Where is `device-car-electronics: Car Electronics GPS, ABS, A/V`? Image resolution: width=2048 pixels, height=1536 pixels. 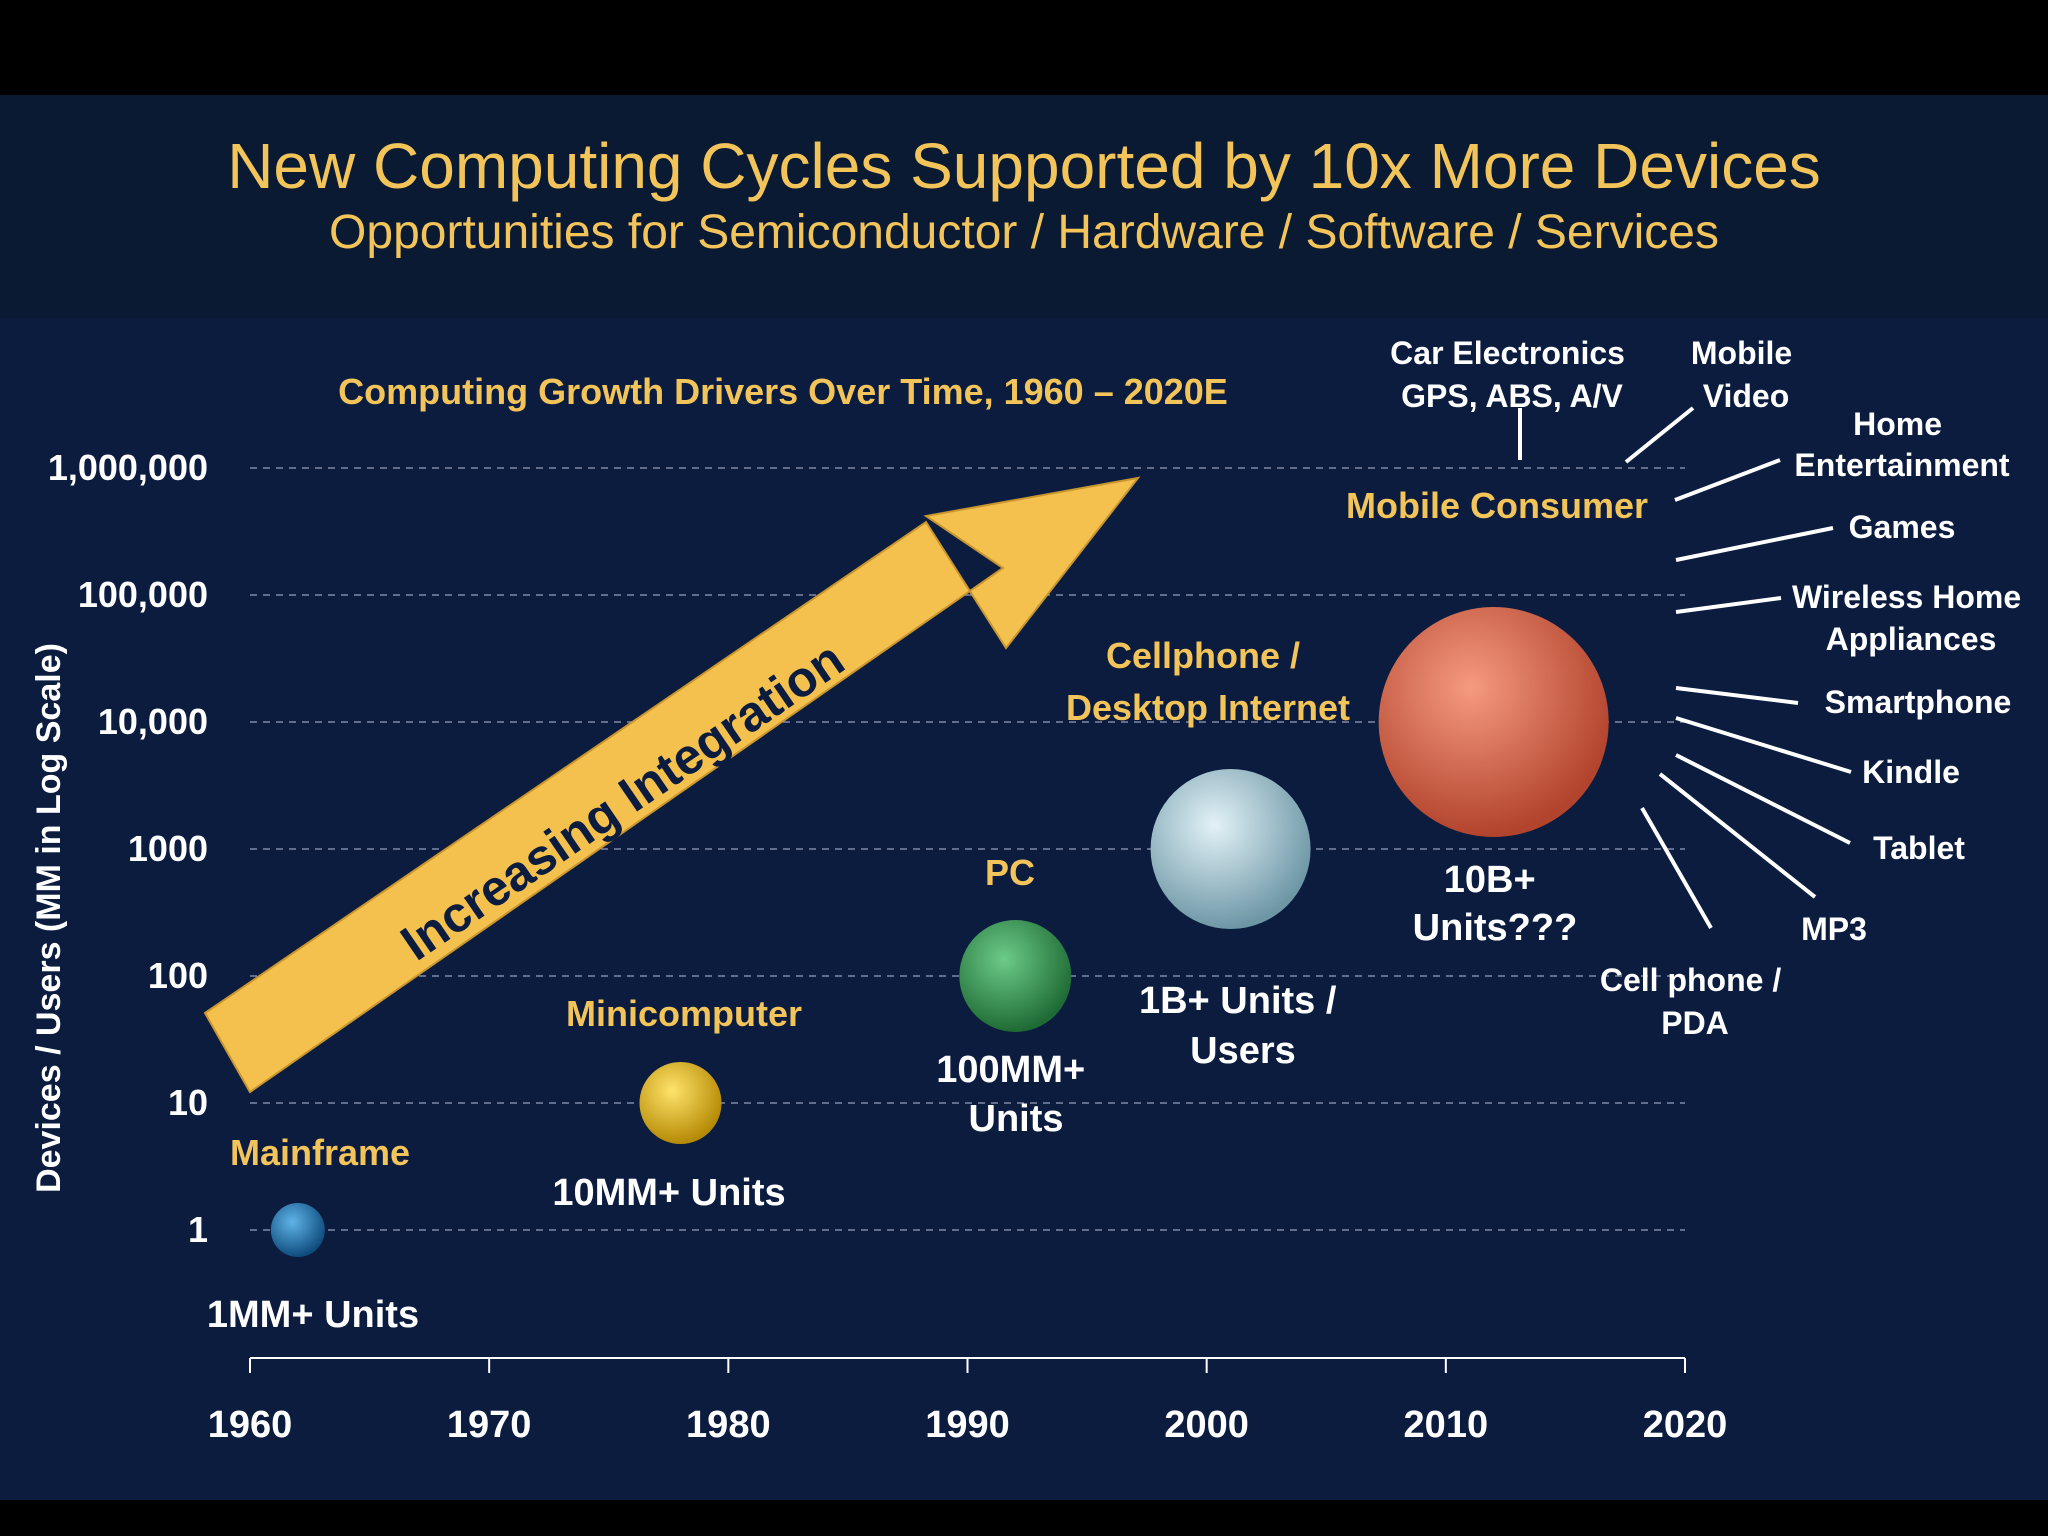 device-car-electronics: Car Electronics GPS, ABS, A/V is located at coordinates (1512, 374).